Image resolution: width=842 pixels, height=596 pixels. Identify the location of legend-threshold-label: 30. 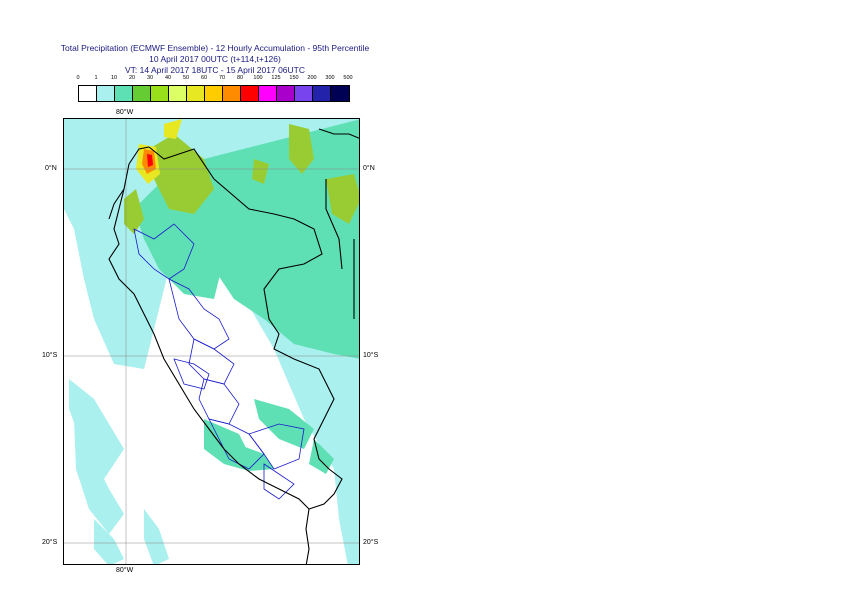
(150, 78).